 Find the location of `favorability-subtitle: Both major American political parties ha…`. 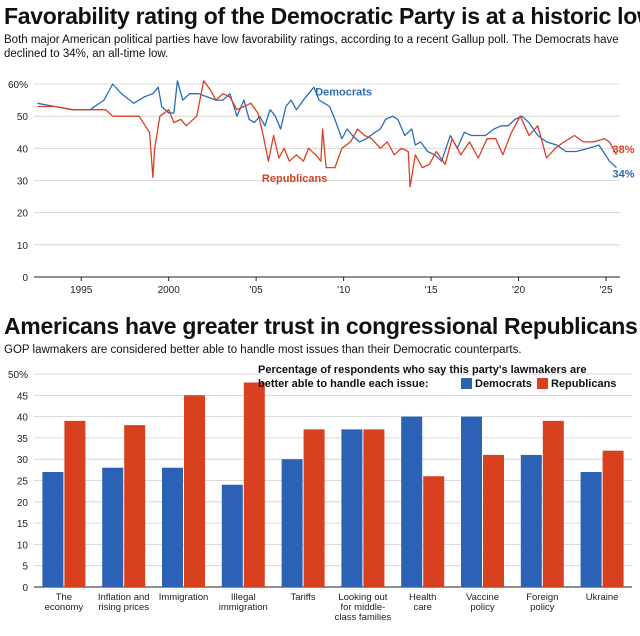

favorability-subtitle: Both major American political parties ha… is located at coordinates (311, 47).